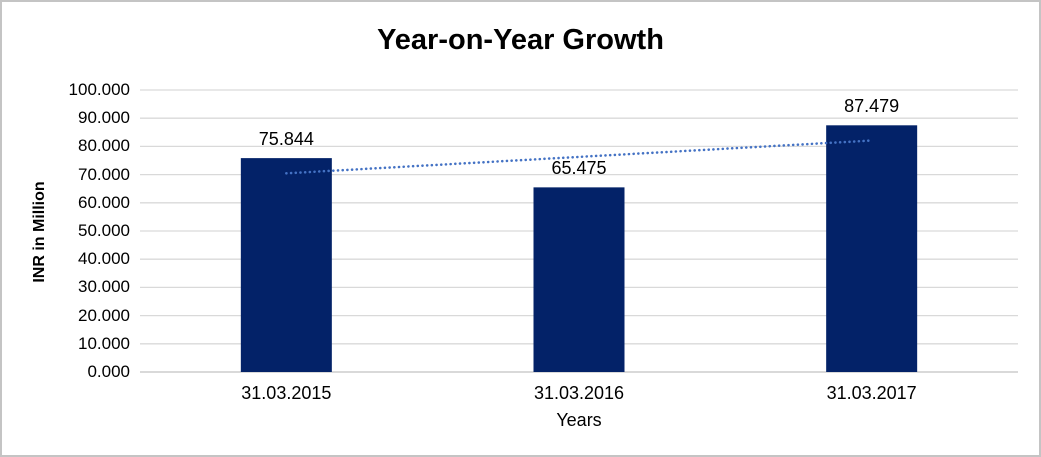 This screenshot has height=457, width=1041. What do you see at coordinates (871, 393) in the screenshot?
I see `x-tick-label: 31.03.2017` at bounding box center [871, 393].